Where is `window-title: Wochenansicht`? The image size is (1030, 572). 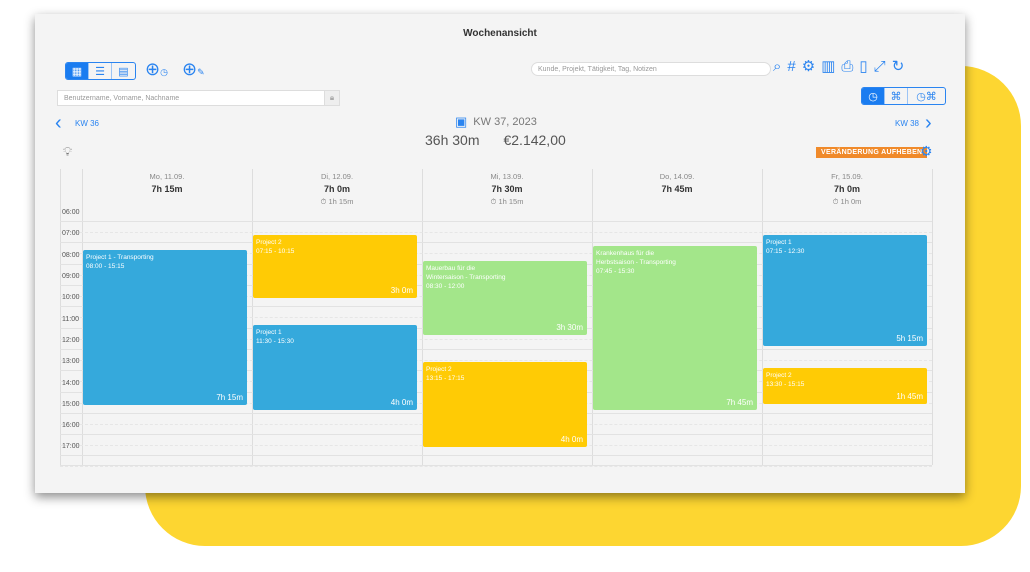
window-title: Wochenansicht is located at coordinates (500, 33).